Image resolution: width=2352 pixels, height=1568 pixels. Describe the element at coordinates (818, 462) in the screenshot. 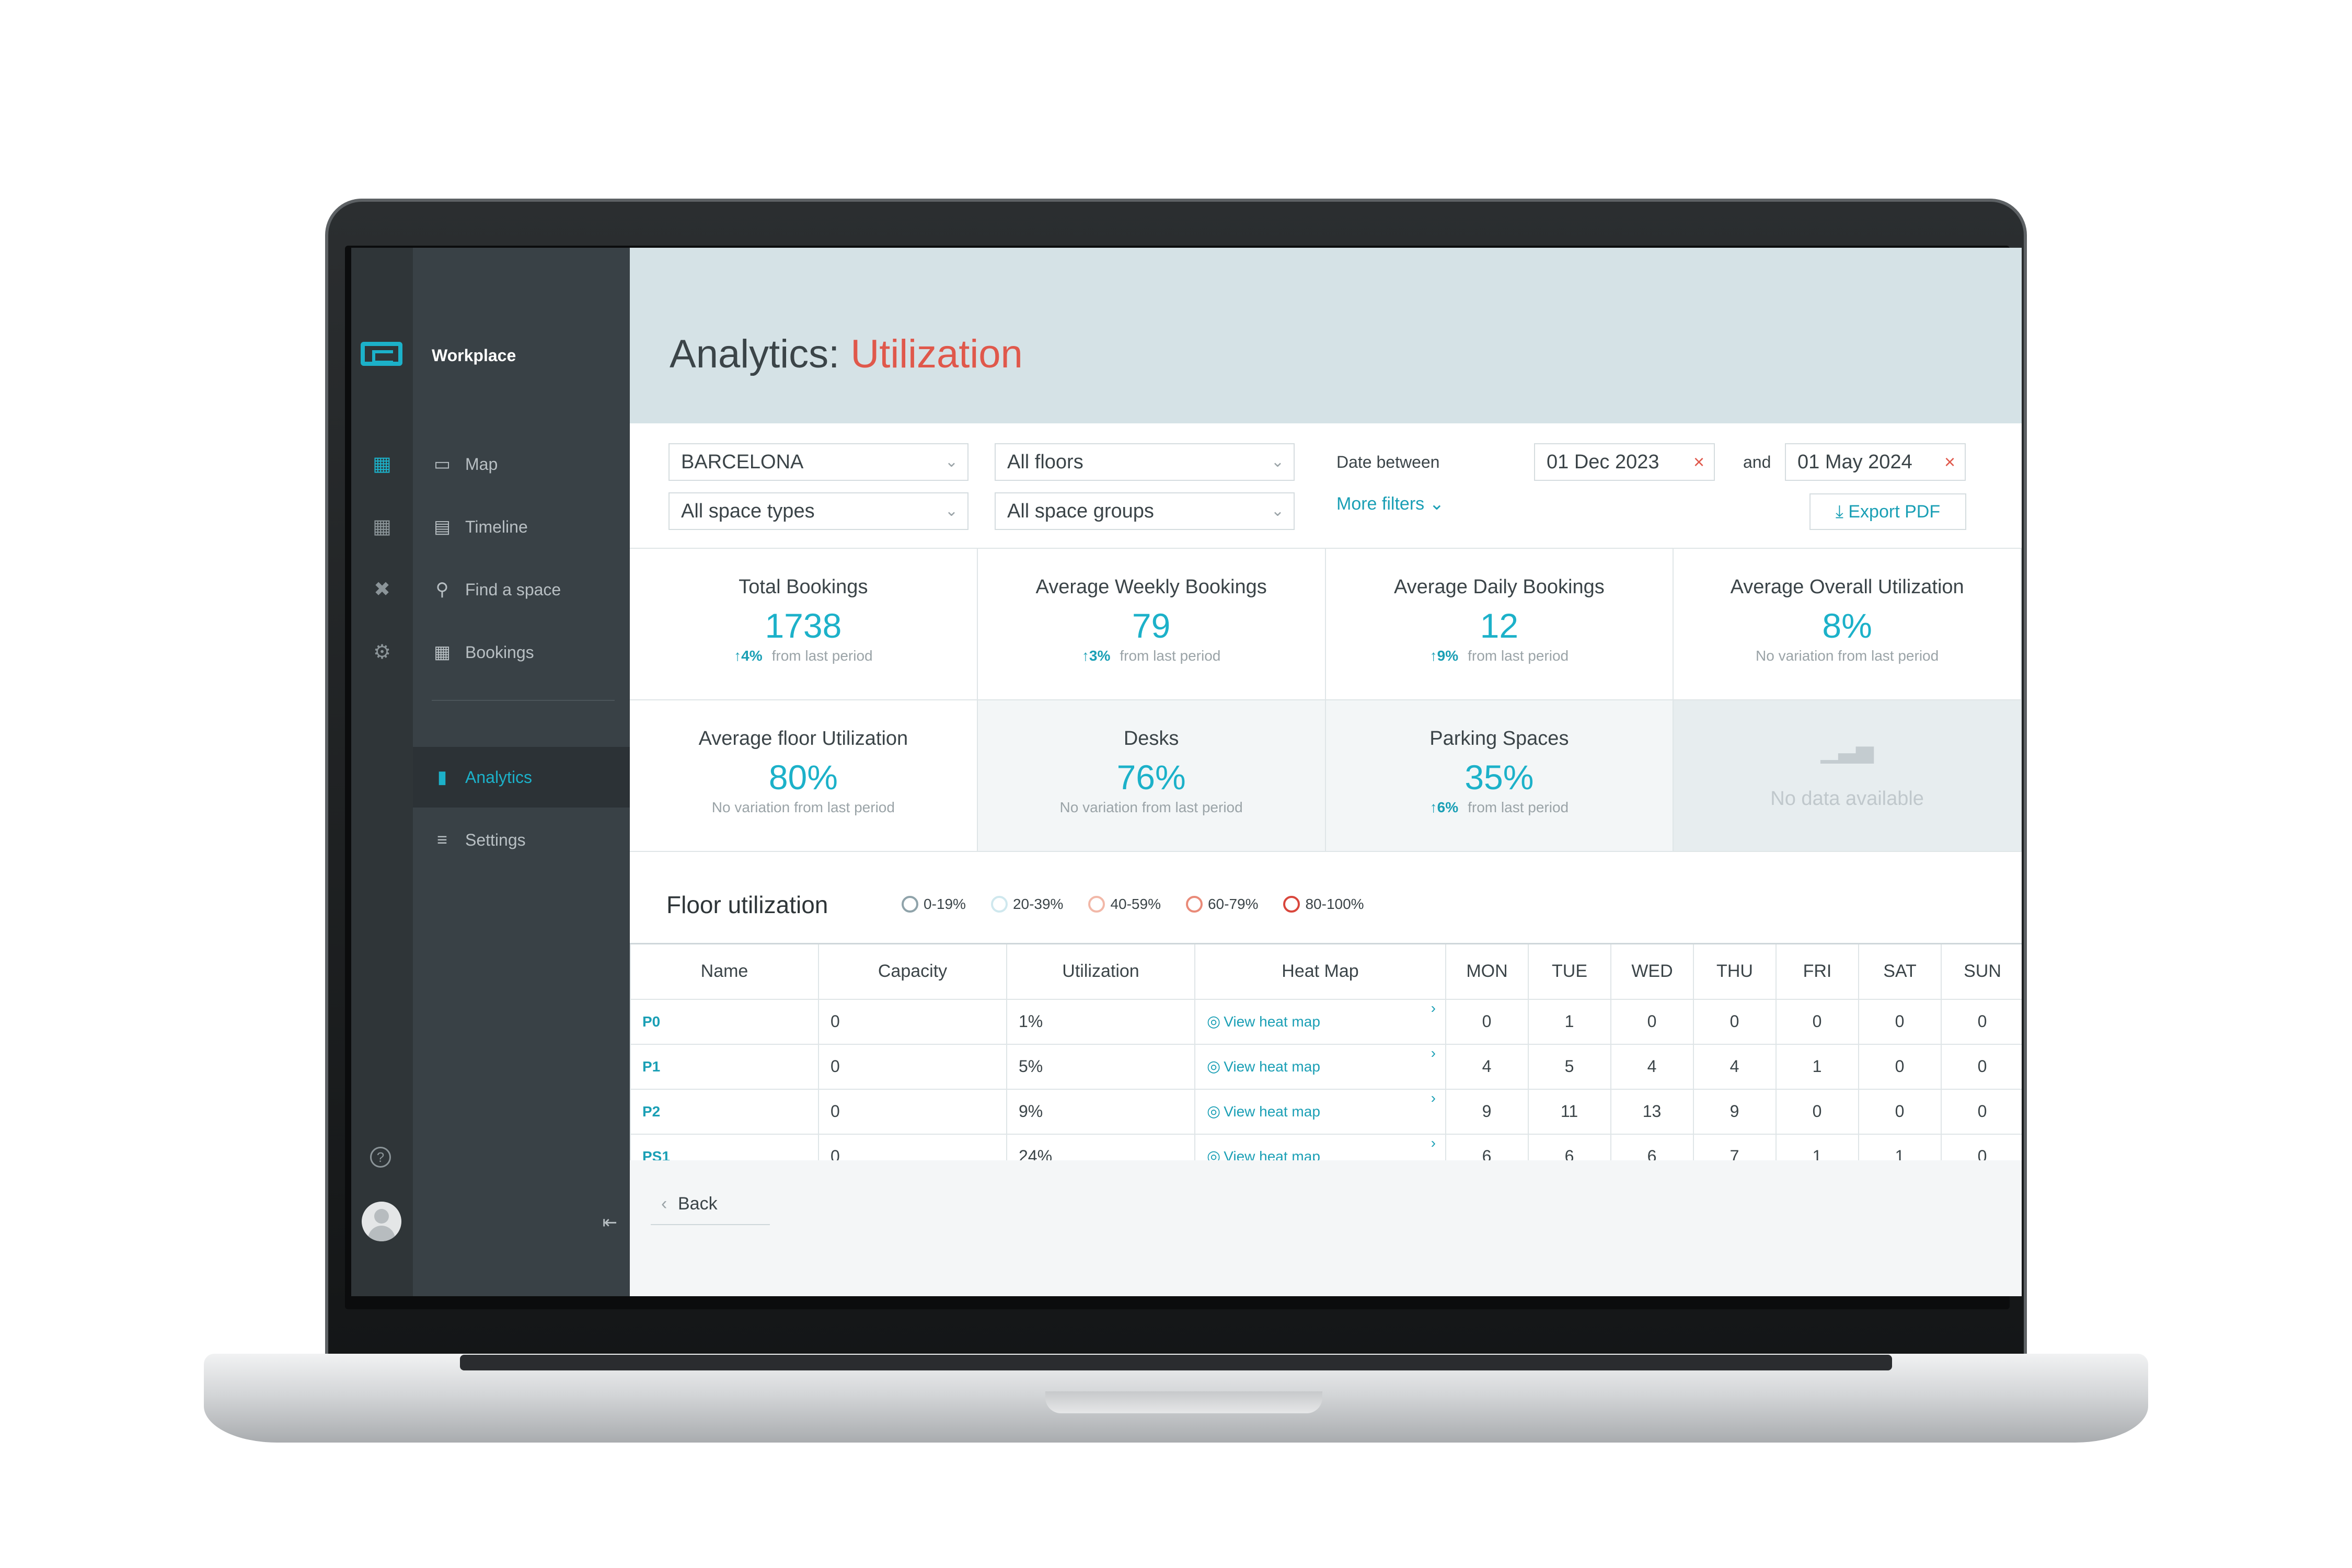

I see `location-select: BARCELONA ⌄` at that location.